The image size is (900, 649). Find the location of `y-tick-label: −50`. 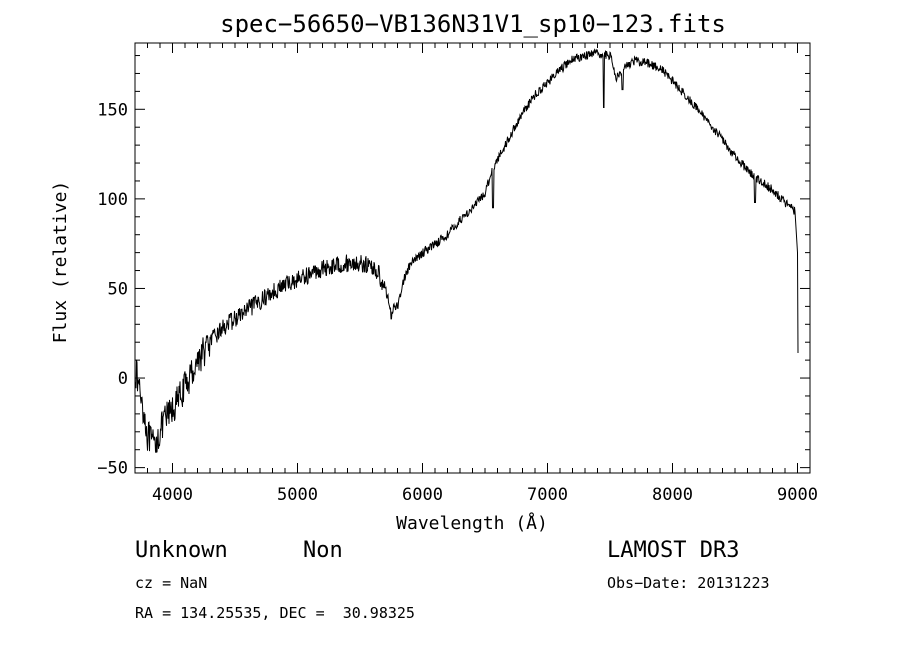

y-tick-label: −50 is located at coordinates (112, 469).